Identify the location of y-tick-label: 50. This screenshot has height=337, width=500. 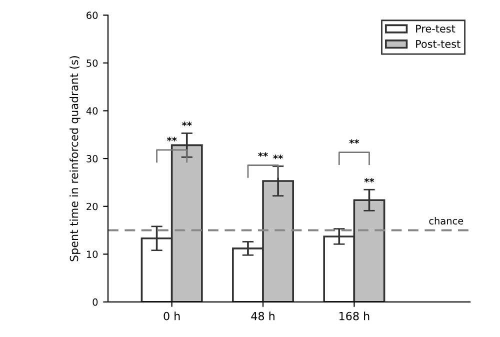
(92, 63).